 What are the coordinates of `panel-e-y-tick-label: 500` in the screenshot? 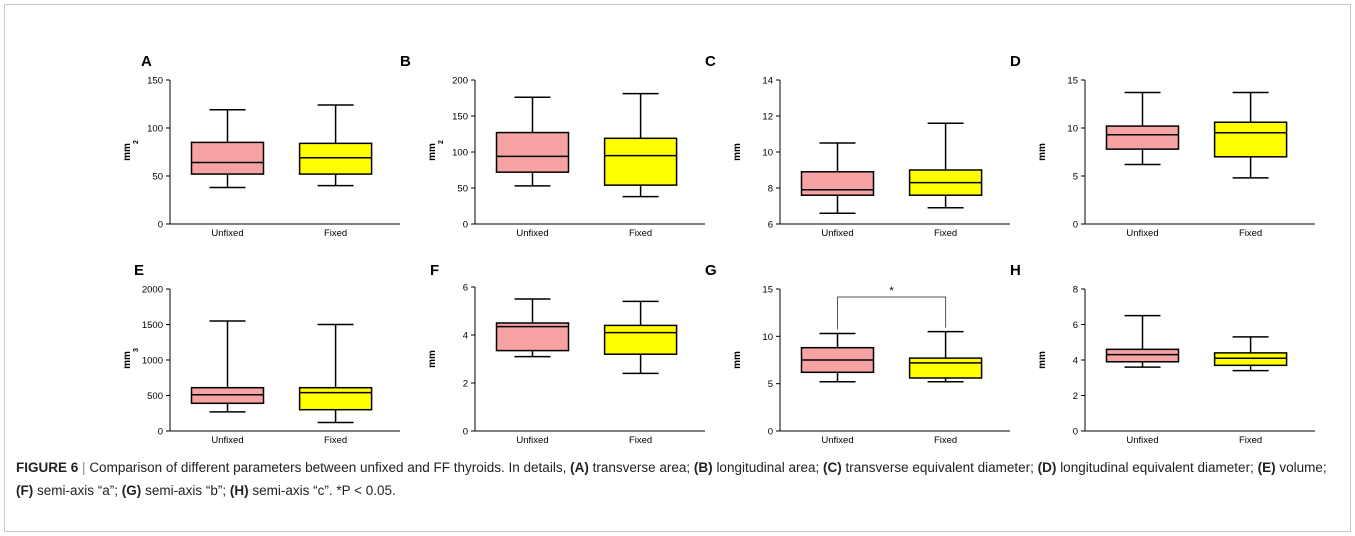 It's located at (155, 396).